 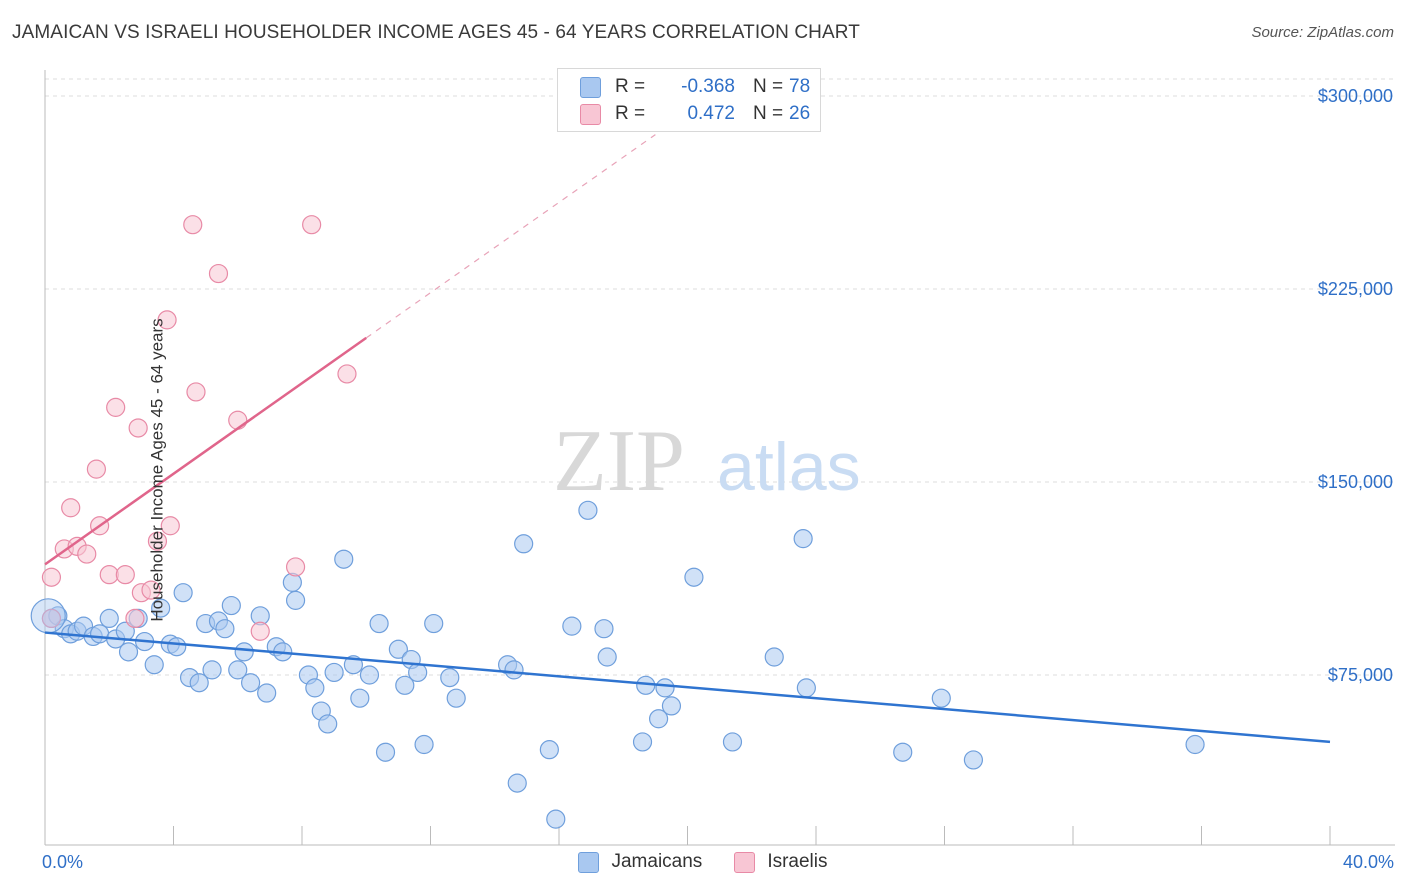 I want to click on trend-line-israelis, so click(x=205, y=451).